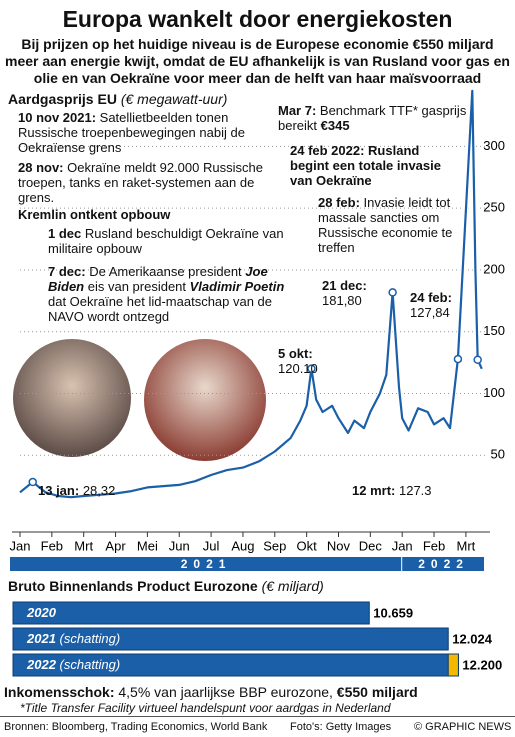 The image size is (515, 737). What do you see at coordinates (498, 454) in the screenshot?
I see `y-tick-label: 50` at bounding box center [498, 454].